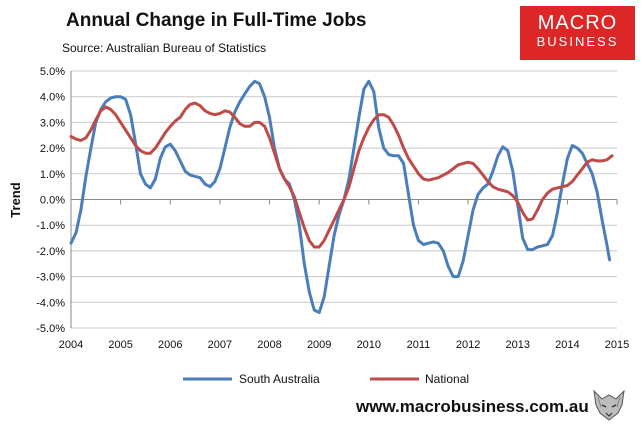  What do you see at coordinates (15, 199) in the screenshot?
I see `y-axis-title: Trend` at bounding box center [15, 199].